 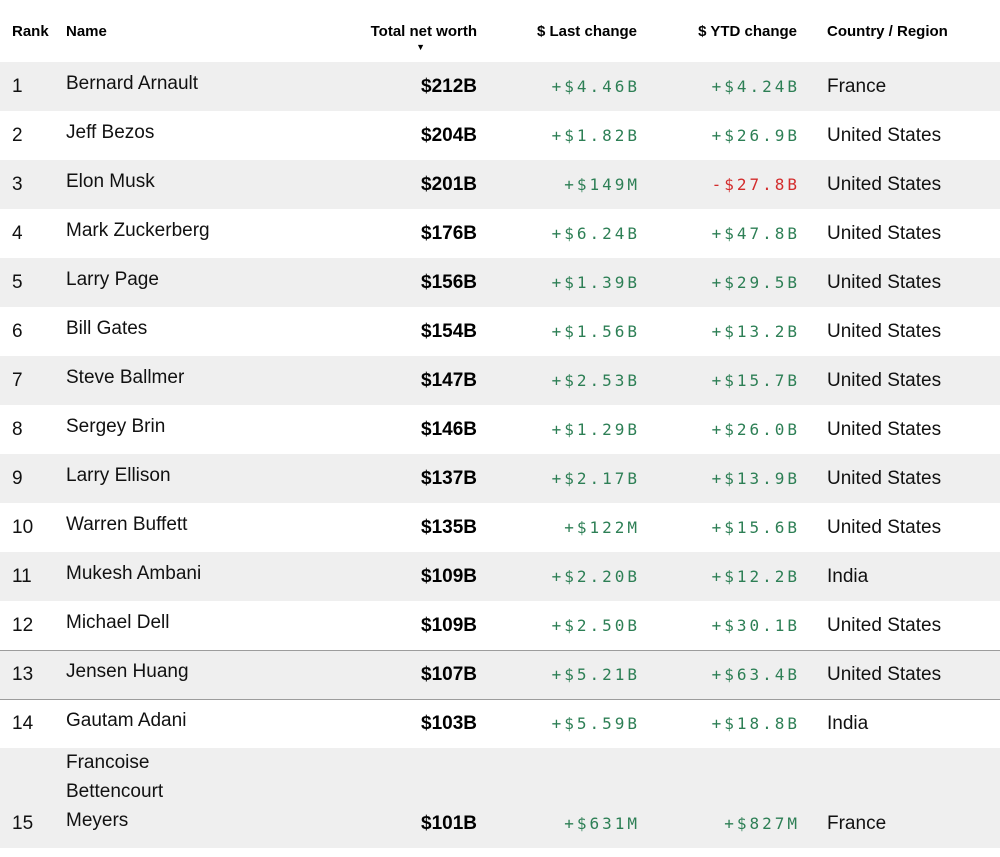 What do you see at coordinates (717, 798) in the screenshot?
I see `ytd-change-cell: +$827M` at bounding box center [717, 798].